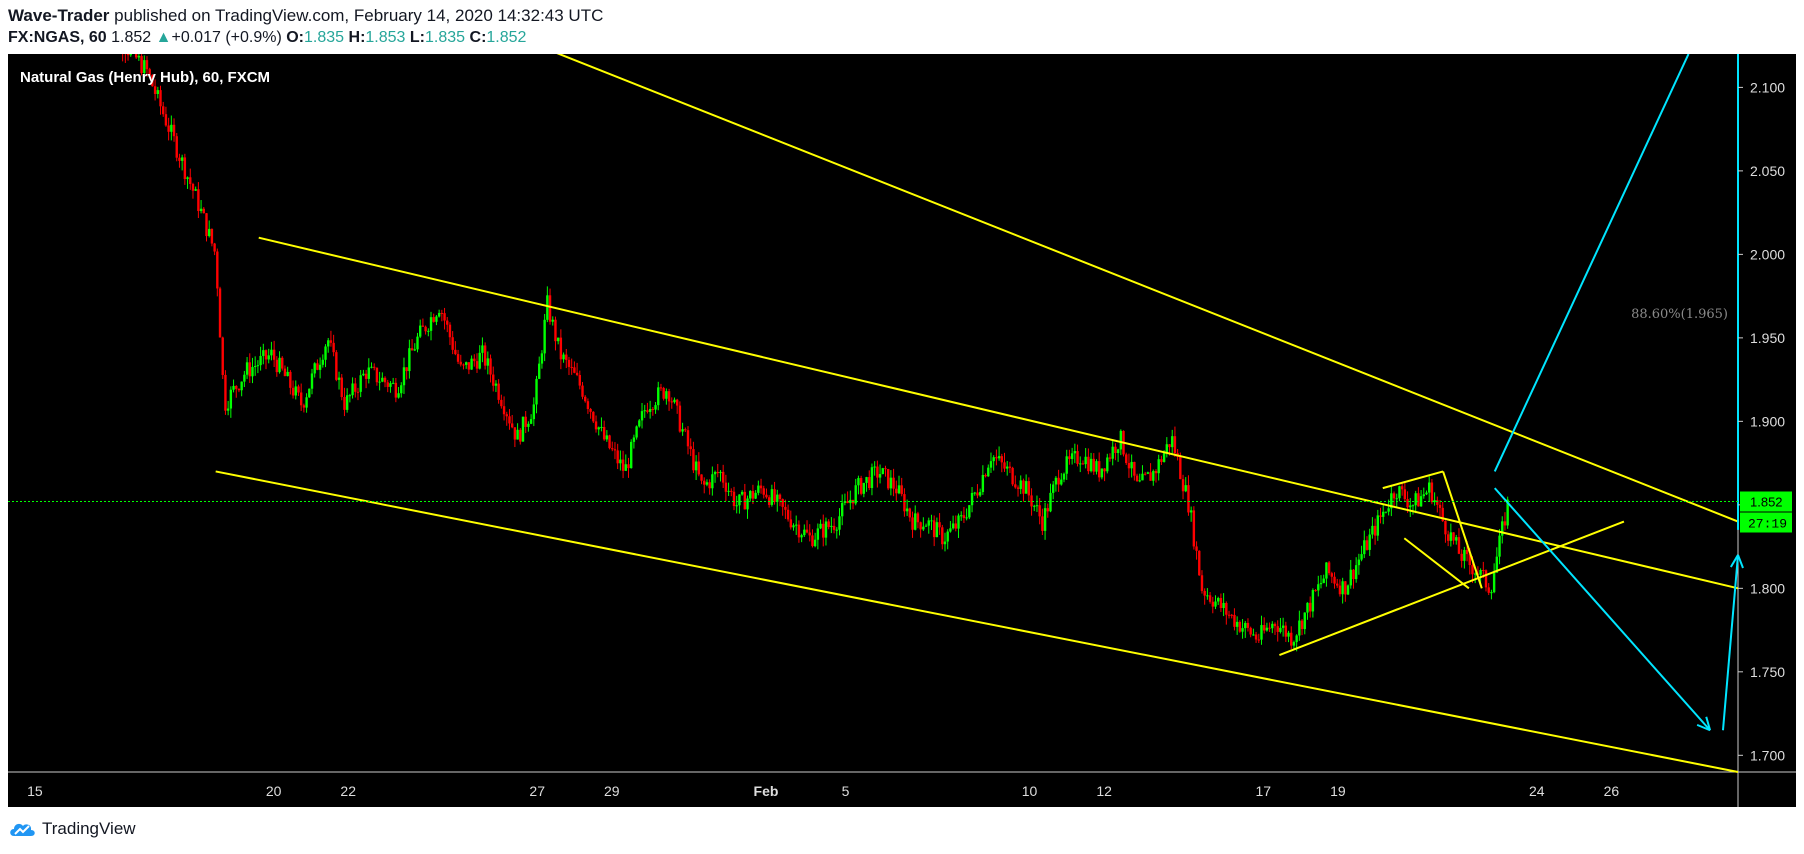 The image size is (1804, 854). What do you see at coordinates (1413, 480) in the screenshot?
I see `trendline-flag-upper` at bounding box center [1413, 480].